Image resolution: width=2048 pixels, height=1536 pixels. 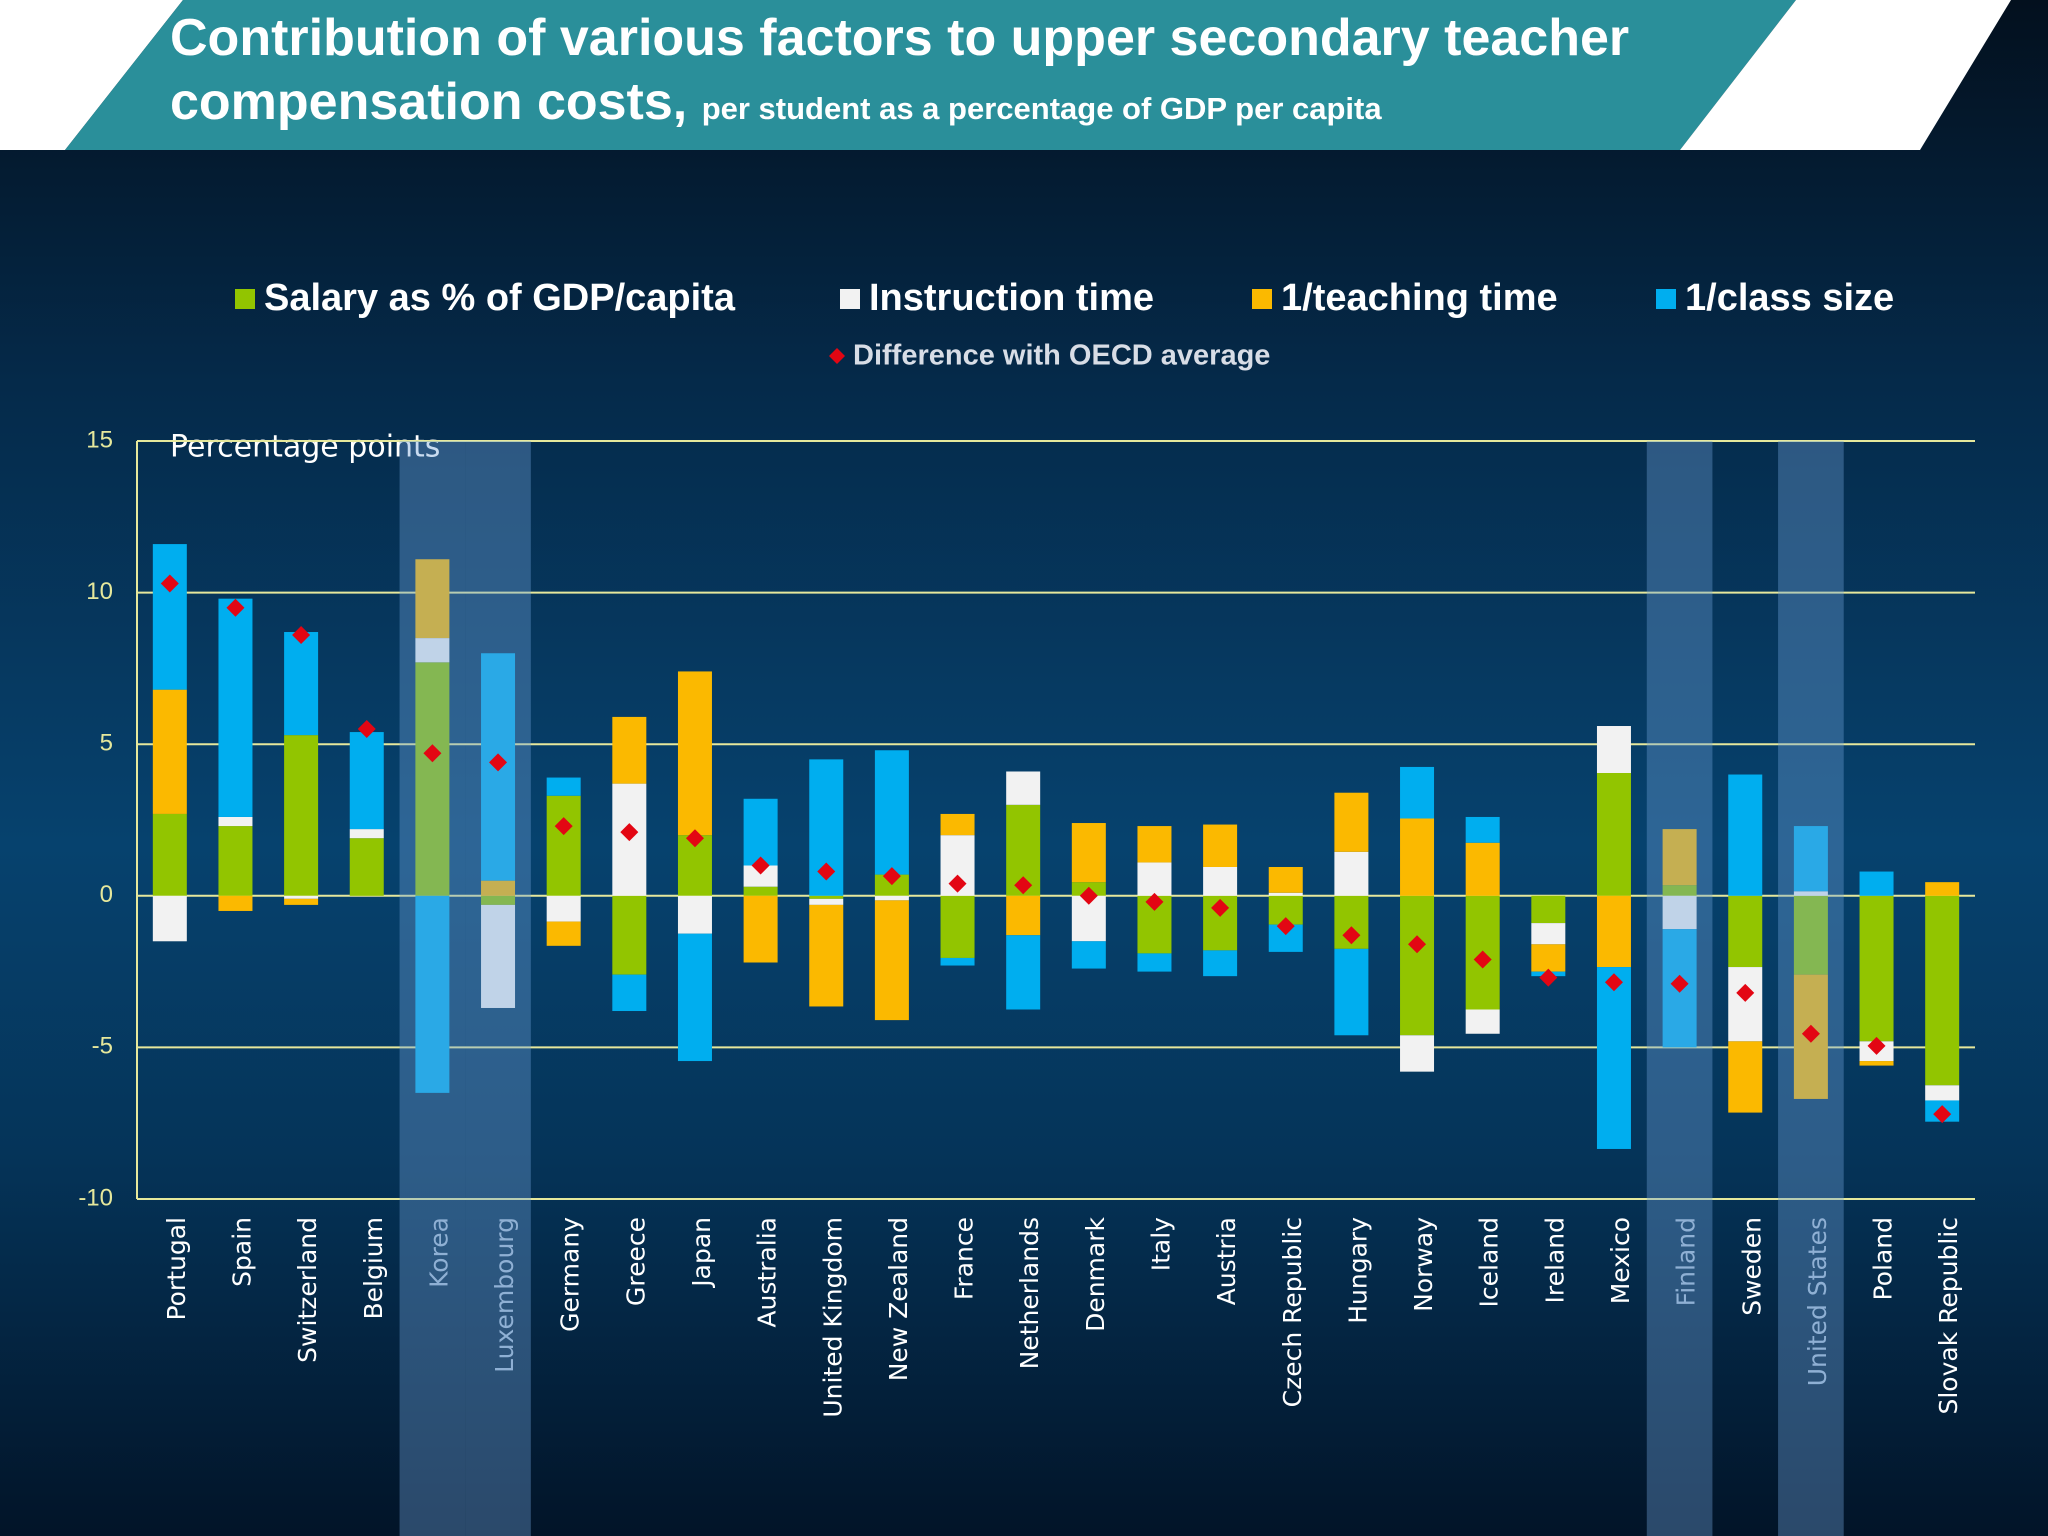 What do you see at coordinates (1883, 1258) in the screenshot?
I see `x-tick-label: Poland` at bounding box center [1883, 1258].